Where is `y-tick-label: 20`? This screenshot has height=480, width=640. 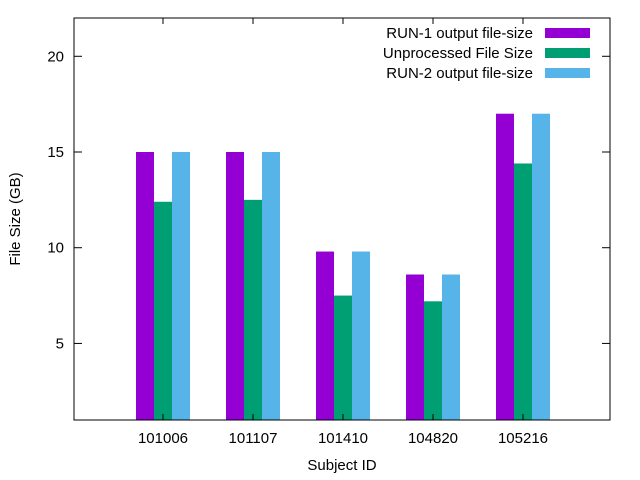
y-tick-label: 20 is located at coordinates (55, 56).